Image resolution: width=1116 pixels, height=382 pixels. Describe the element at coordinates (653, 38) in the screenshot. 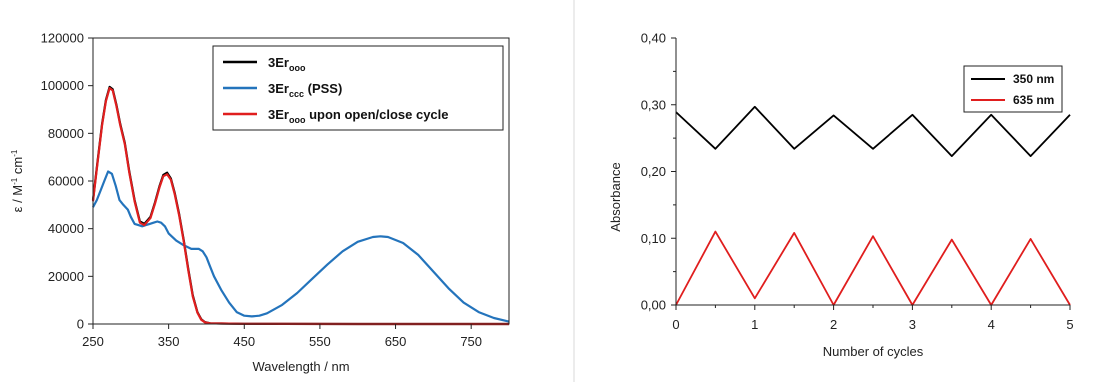

I see `right-y-tick-label-5: 0,40` at that location.